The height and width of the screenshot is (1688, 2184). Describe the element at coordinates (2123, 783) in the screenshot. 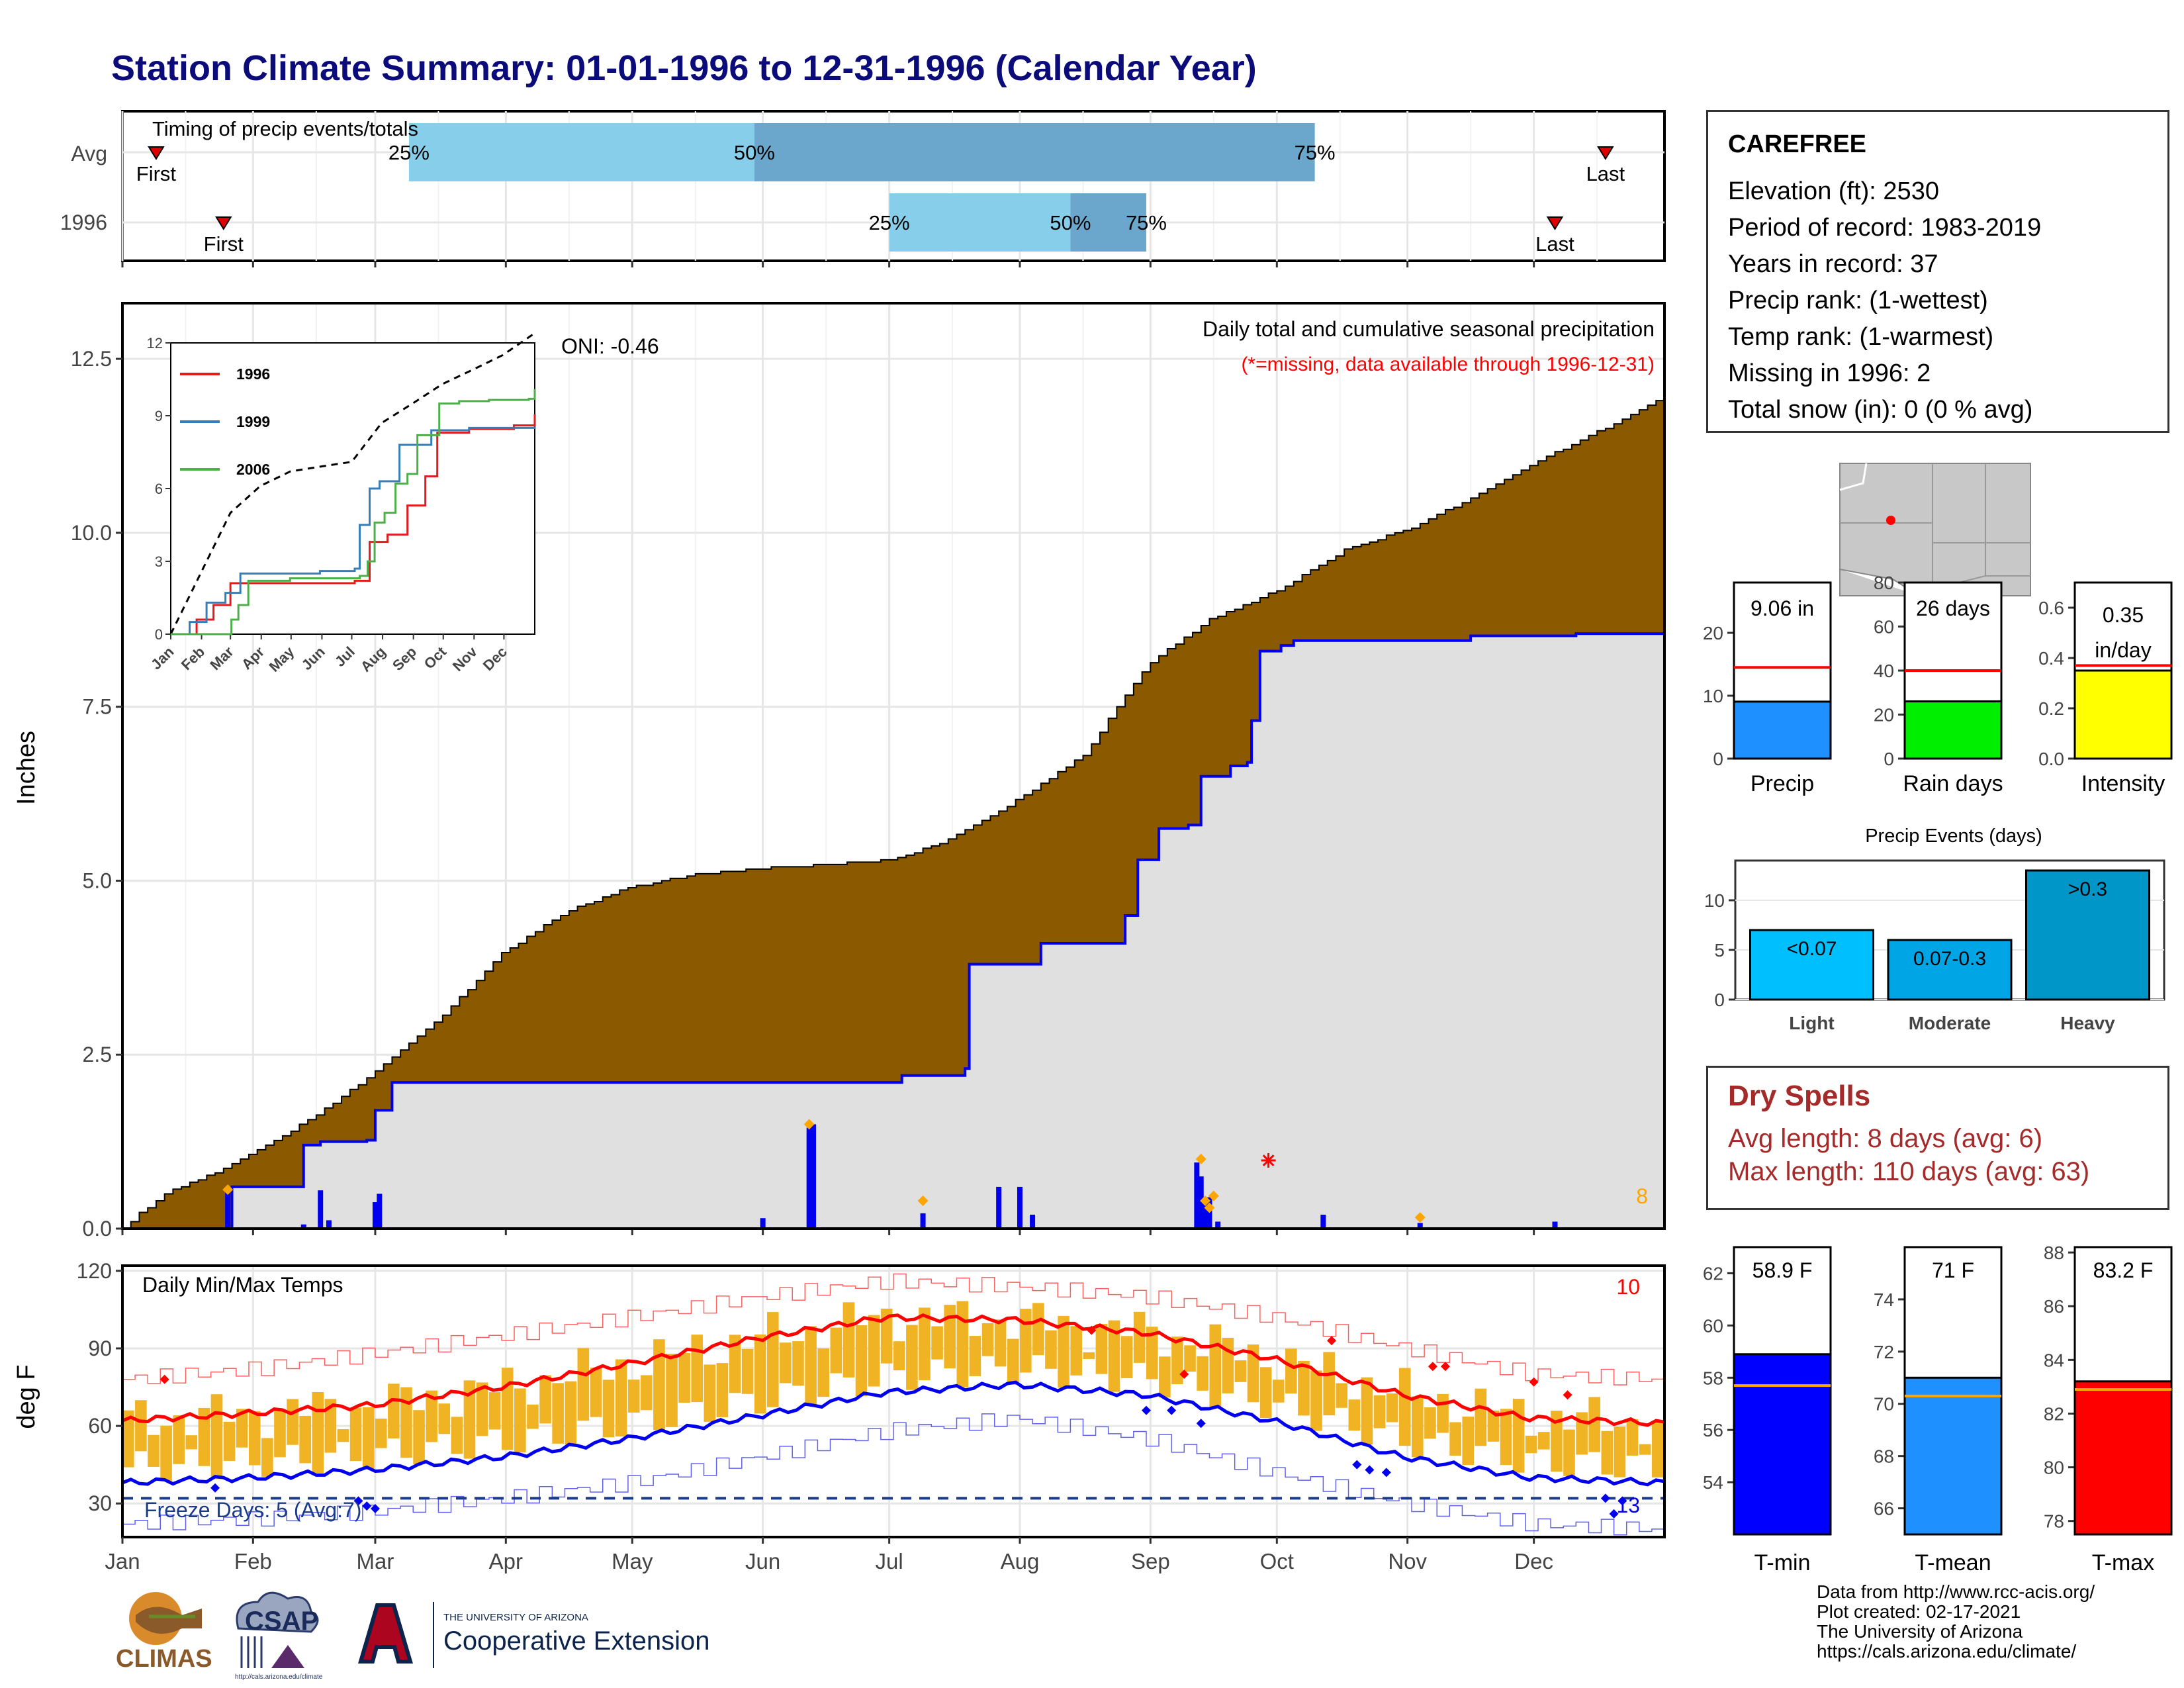

I see `intensity-axis-label: Intensity` at that location.